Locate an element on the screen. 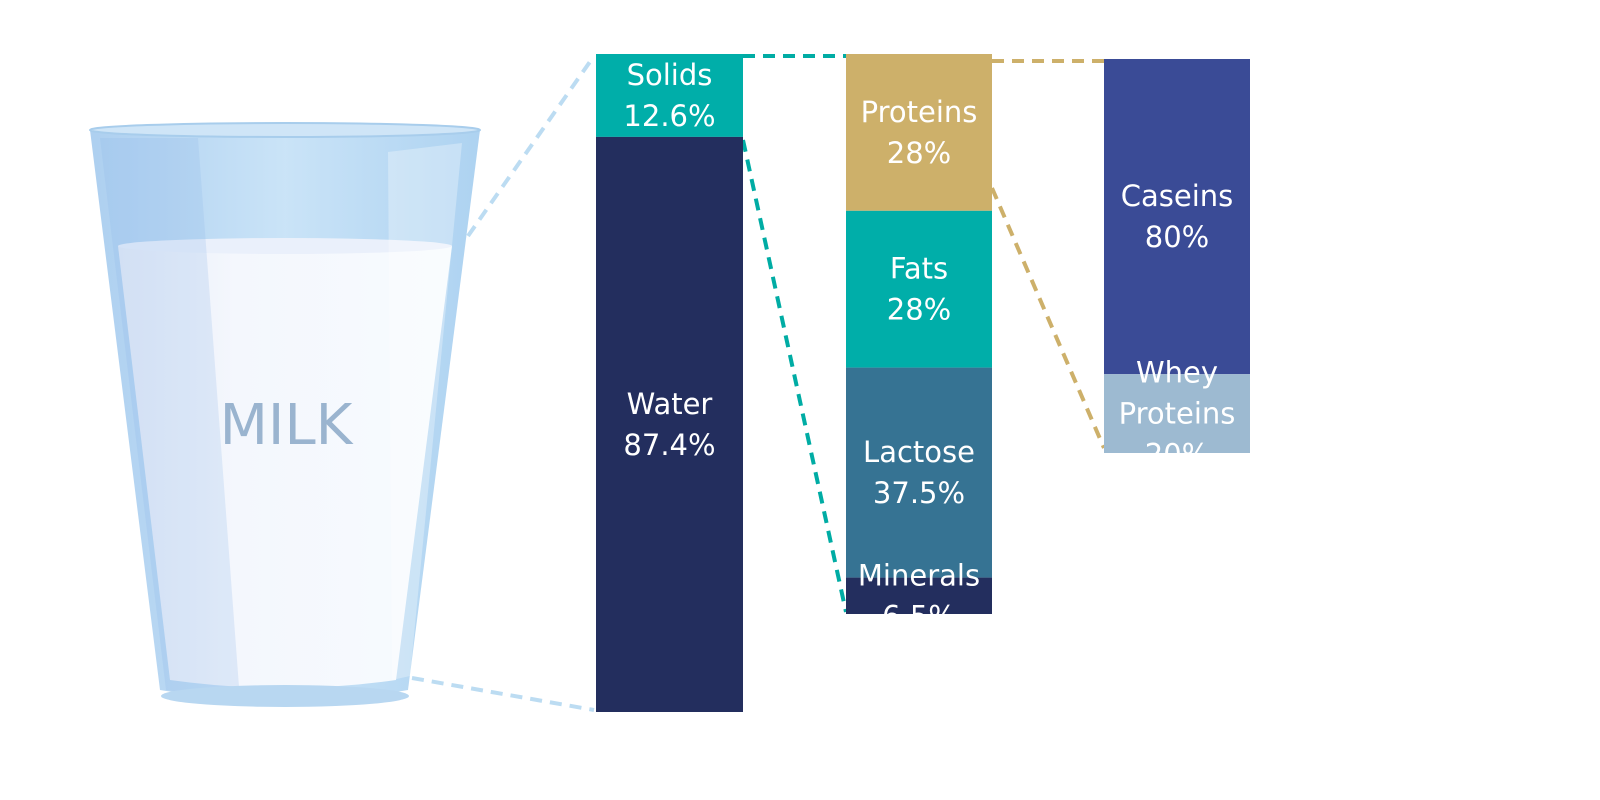  glass-label: MILK is located at coordinates (287, 425).